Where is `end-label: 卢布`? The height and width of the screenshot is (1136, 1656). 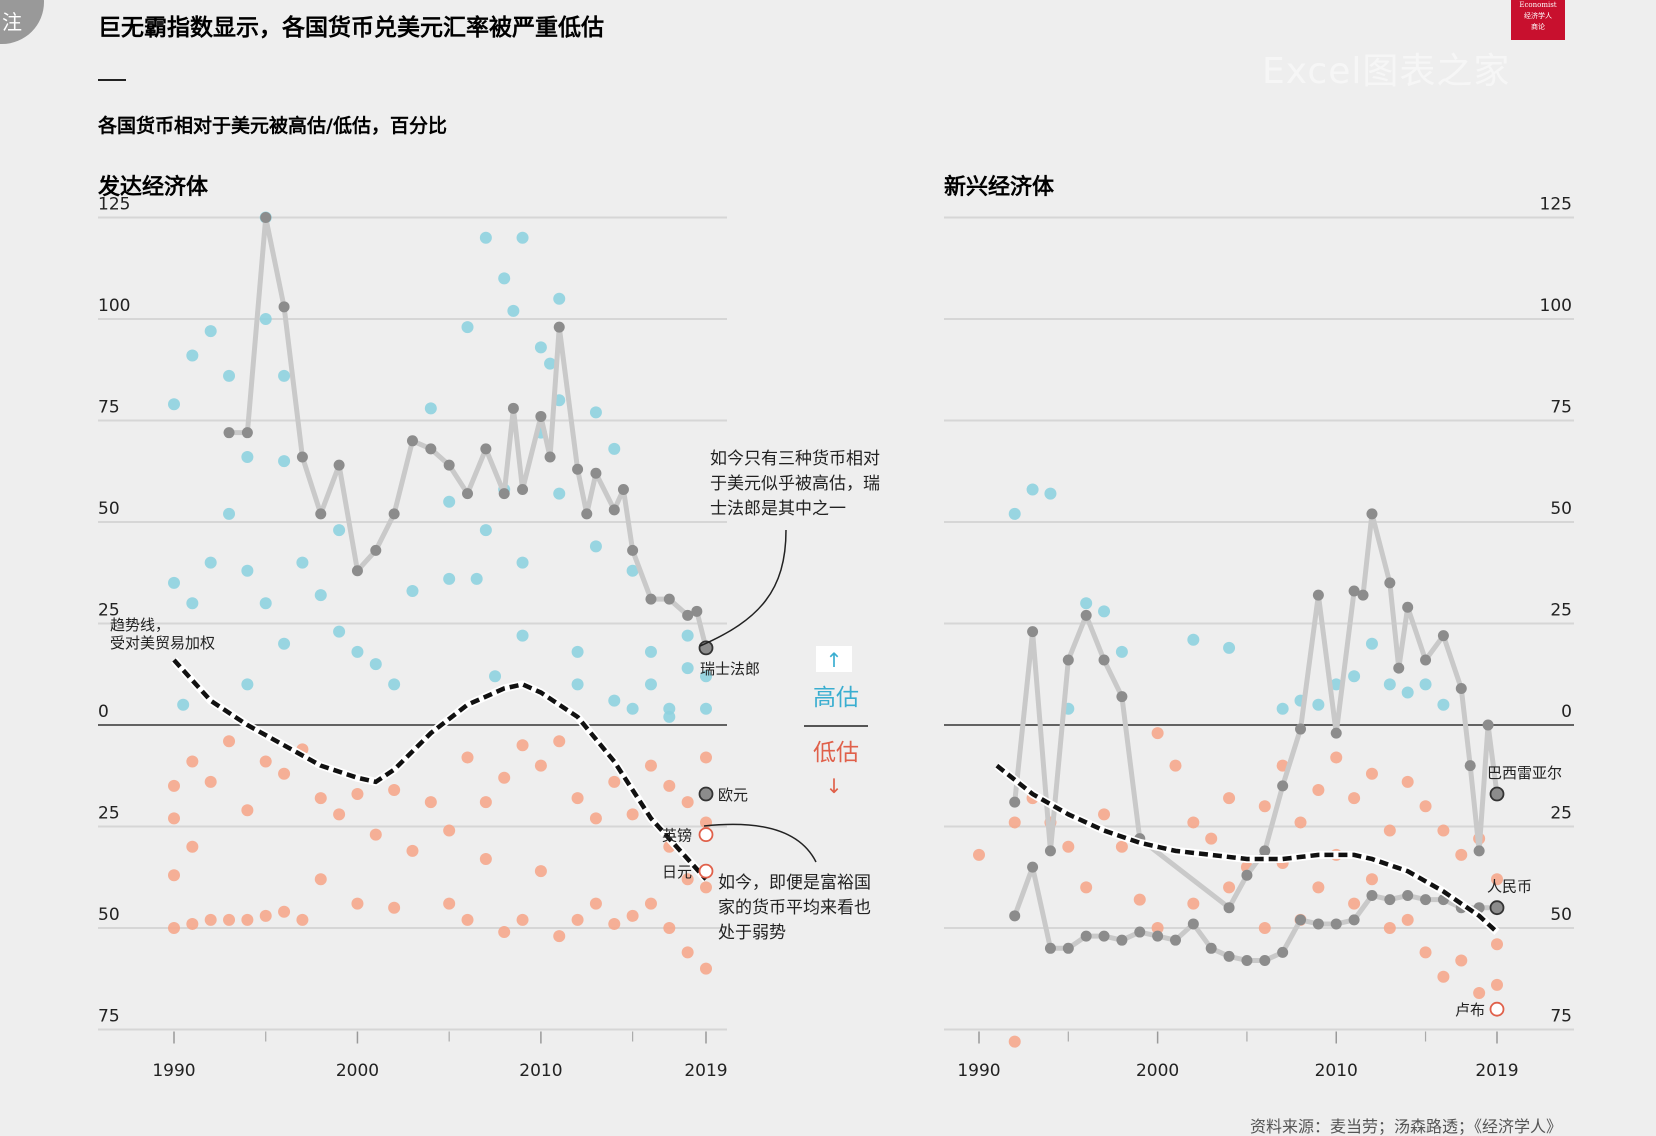 end-label: 卢布 is located at coordinates (1470, 1010).